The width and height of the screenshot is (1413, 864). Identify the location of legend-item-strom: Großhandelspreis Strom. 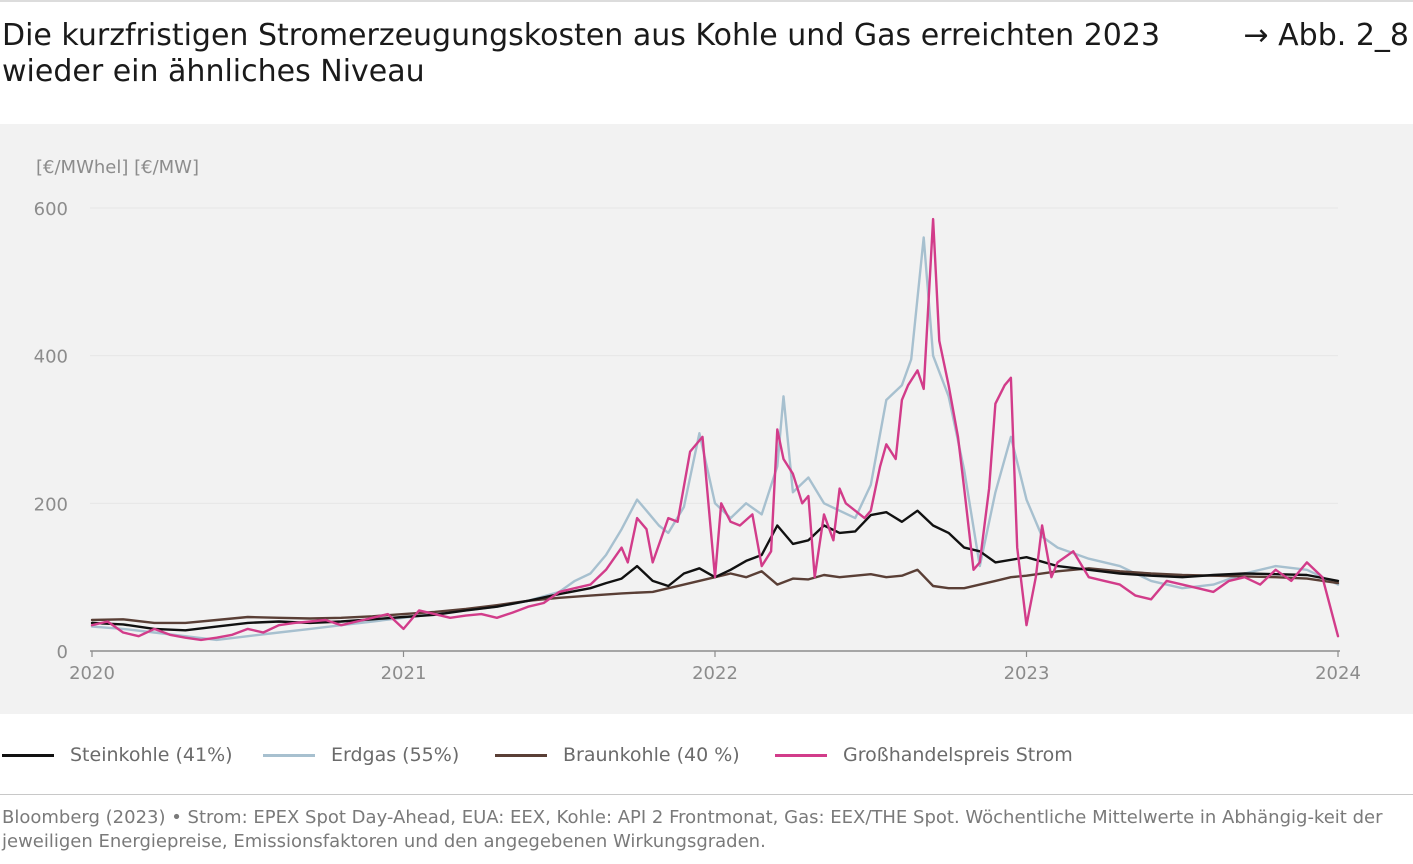
(924, 755).